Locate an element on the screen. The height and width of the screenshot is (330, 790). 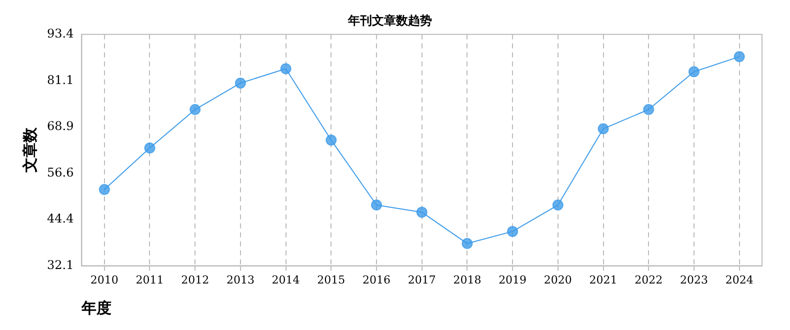
x-tick-label: 2021 is located at coordinates (603, 279).